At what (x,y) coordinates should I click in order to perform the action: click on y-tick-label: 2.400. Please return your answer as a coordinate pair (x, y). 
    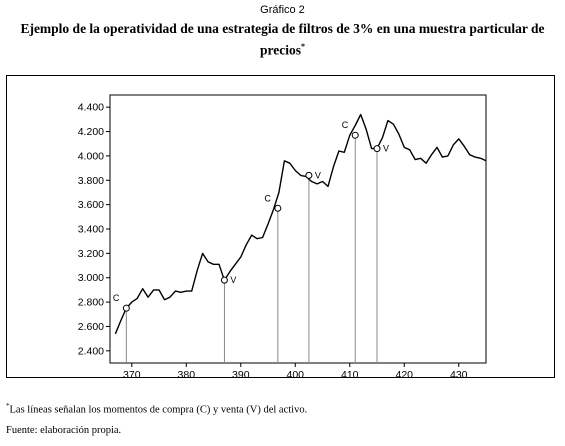
    Looking at the image, I should click on (91, 351).